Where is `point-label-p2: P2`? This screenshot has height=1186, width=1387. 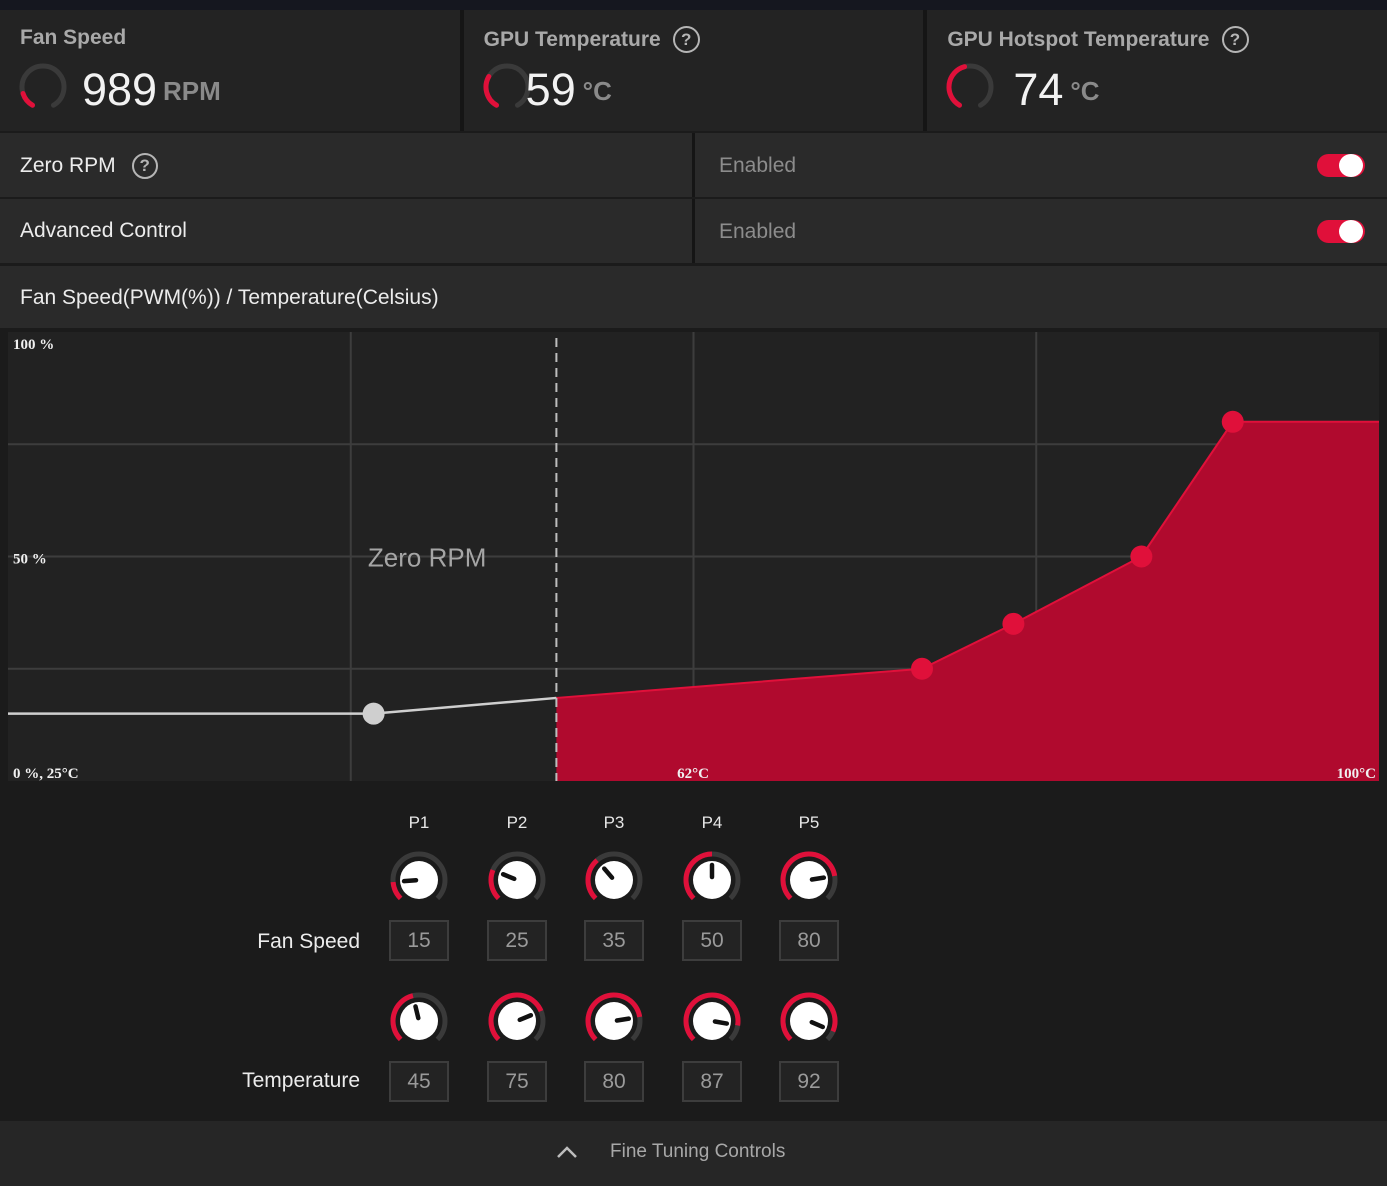 point-label-p2: P2 is located at coordinates (517, 822).